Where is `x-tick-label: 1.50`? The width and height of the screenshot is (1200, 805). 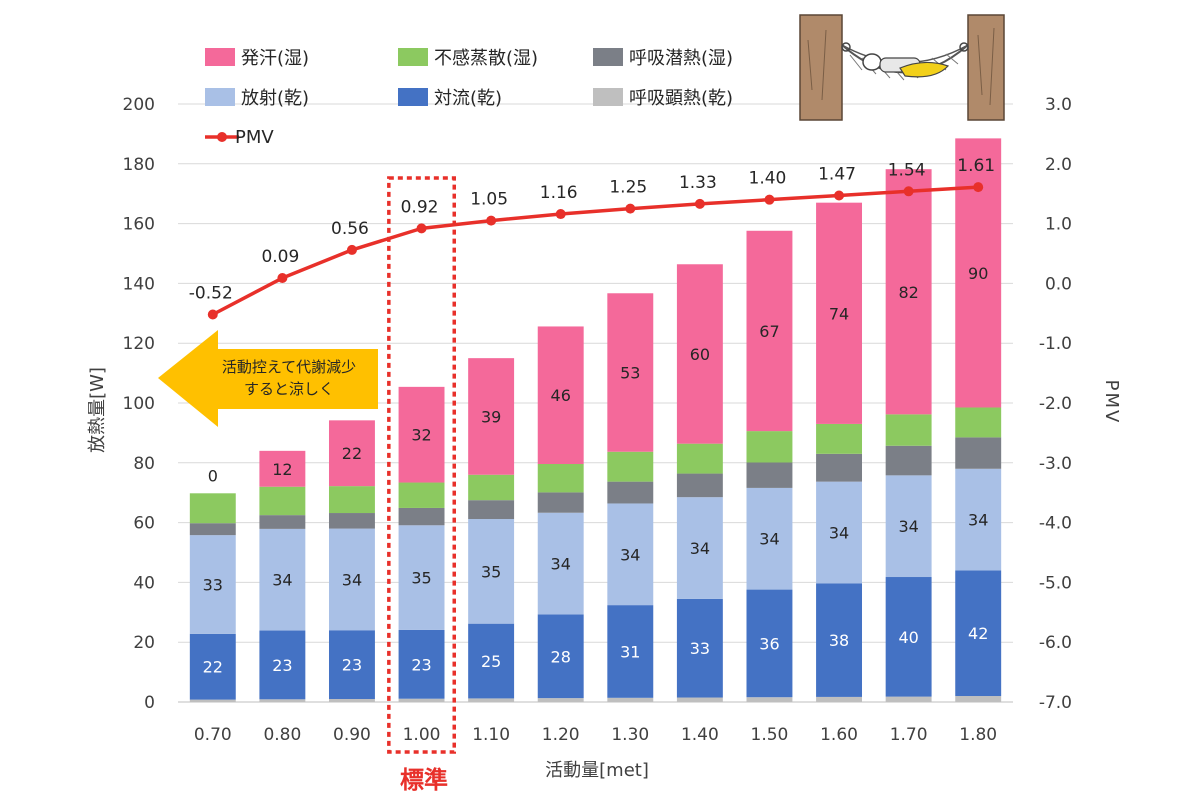 x-tick-label: 1.50 is located at coordinates (770, 735).